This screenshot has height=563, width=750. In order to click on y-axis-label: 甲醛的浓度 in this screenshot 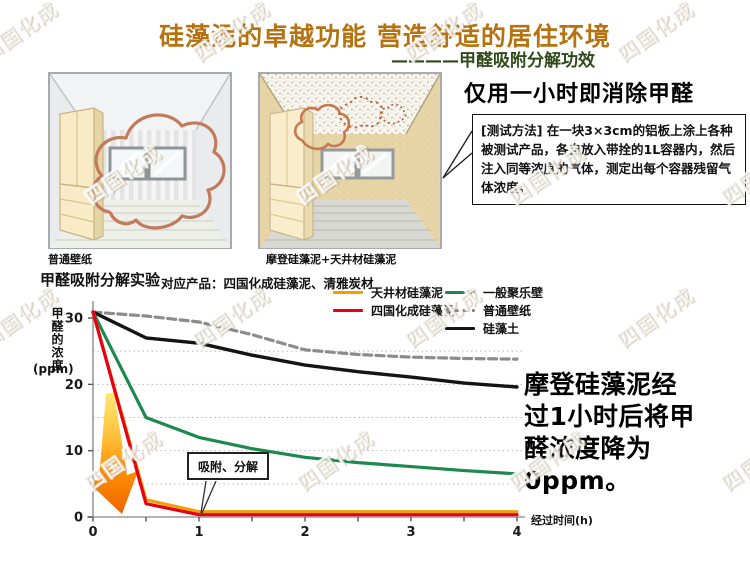, I will do `click(57, 339)`.